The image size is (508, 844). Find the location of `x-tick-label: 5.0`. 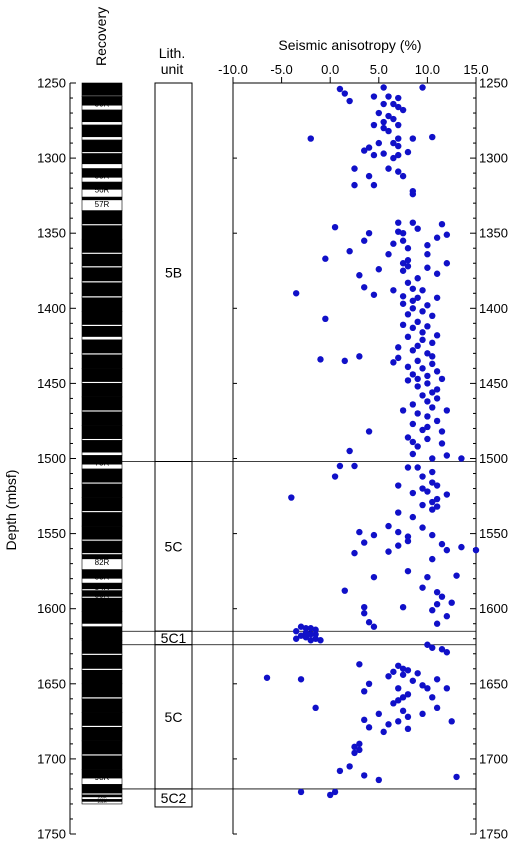

x-tick-label: 5.0 is located at coordinates (379, 69).